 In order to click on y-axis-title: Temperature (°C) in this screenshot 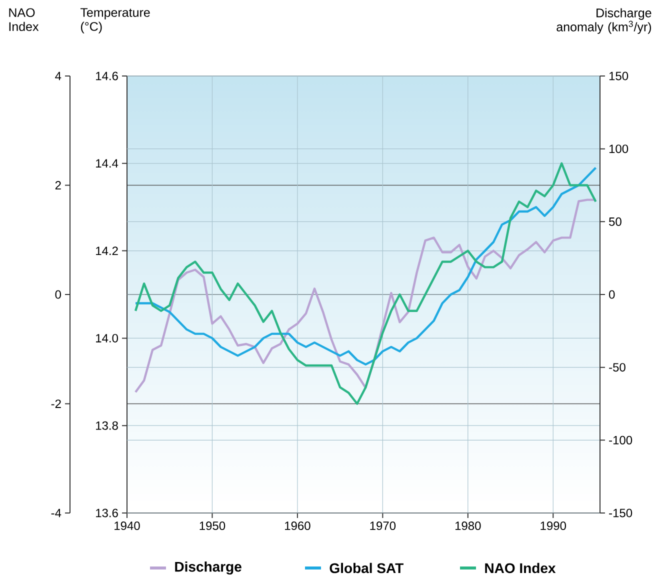, I will do `click(115, 21)`.